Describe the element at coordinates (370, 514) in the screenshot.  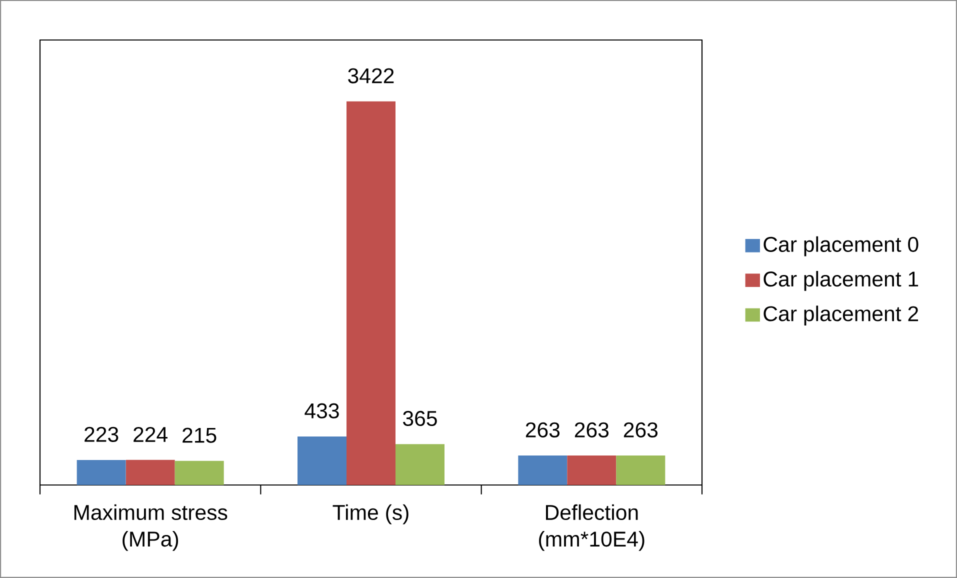
I see `x-tick-label: Time (s)` at that location.